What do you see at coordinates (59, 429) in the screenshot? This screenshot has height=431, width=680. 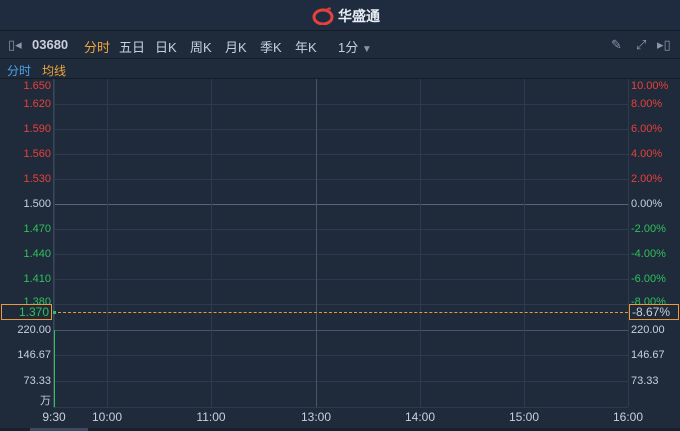 I see `scroll-tab` at bounding box center [59, 429].